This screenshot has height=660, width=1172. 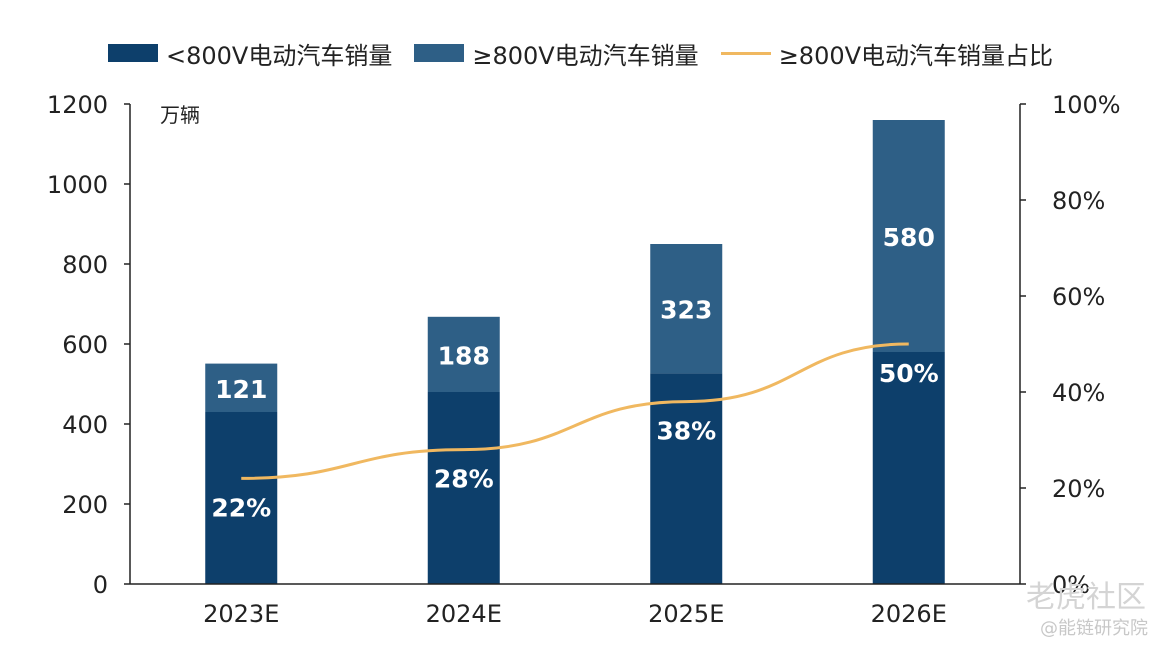 What do you see at coordinates (1086, 105) in the screenshot?
I see `right-axis-tick-label: 100%` at bounding box center [1086, 105].